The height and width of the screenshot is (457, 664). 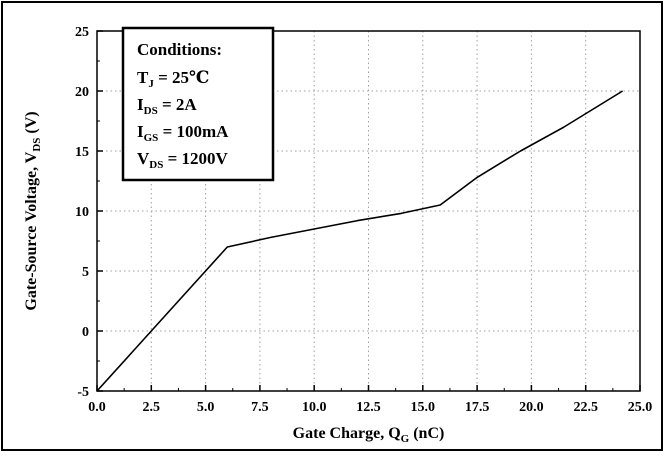 I want to click on x-tick-label: 25.0, so click(x=640, y=407).